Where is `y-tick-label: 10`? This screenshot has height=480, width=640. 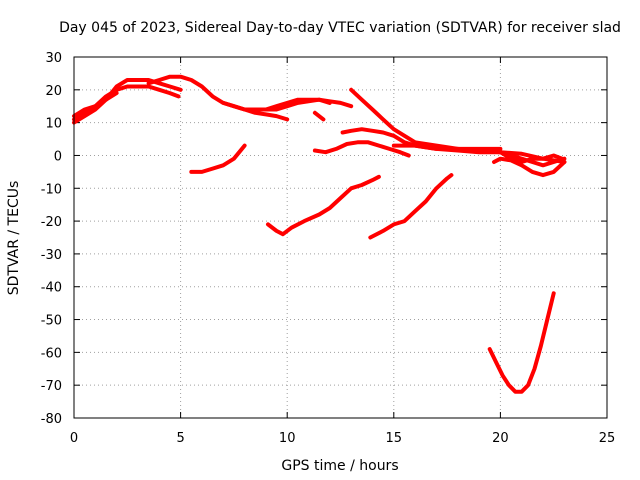 y-tick-label: 10 is located at coordinates (53, 124).